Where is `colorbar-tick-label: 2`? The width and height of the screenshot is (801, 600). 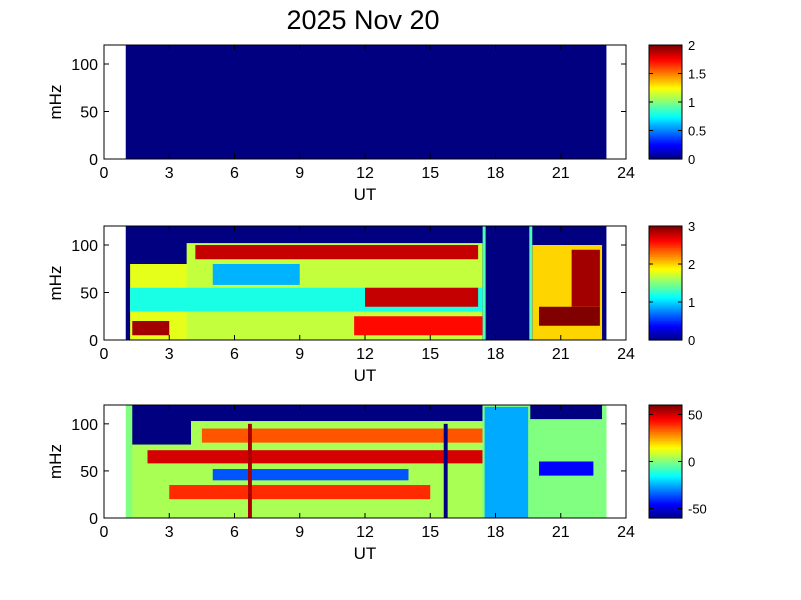 colorbar-tick-label: 2 is located at coordinates (691, 45).